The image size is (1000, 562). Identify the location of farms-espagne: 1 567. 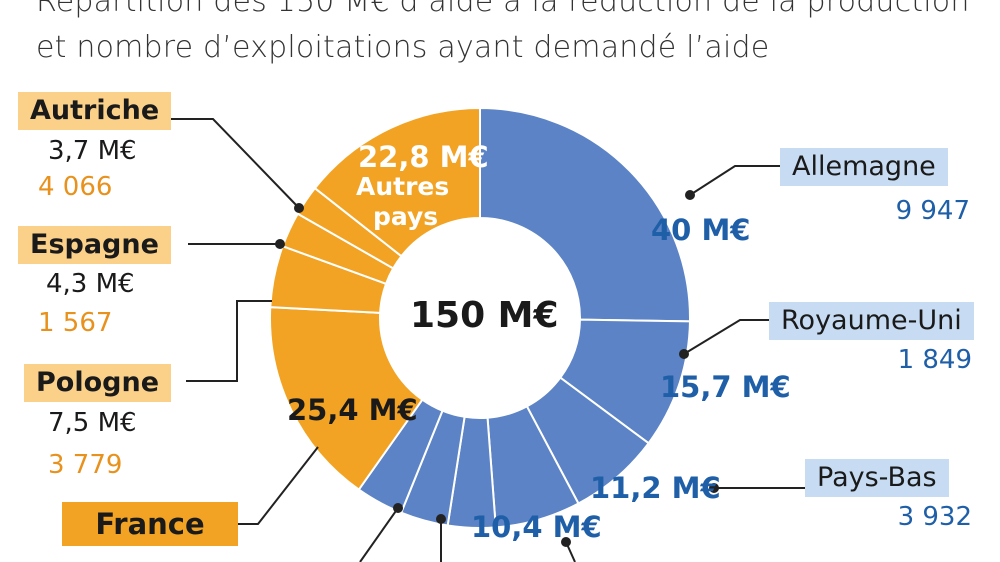
(75, 323).